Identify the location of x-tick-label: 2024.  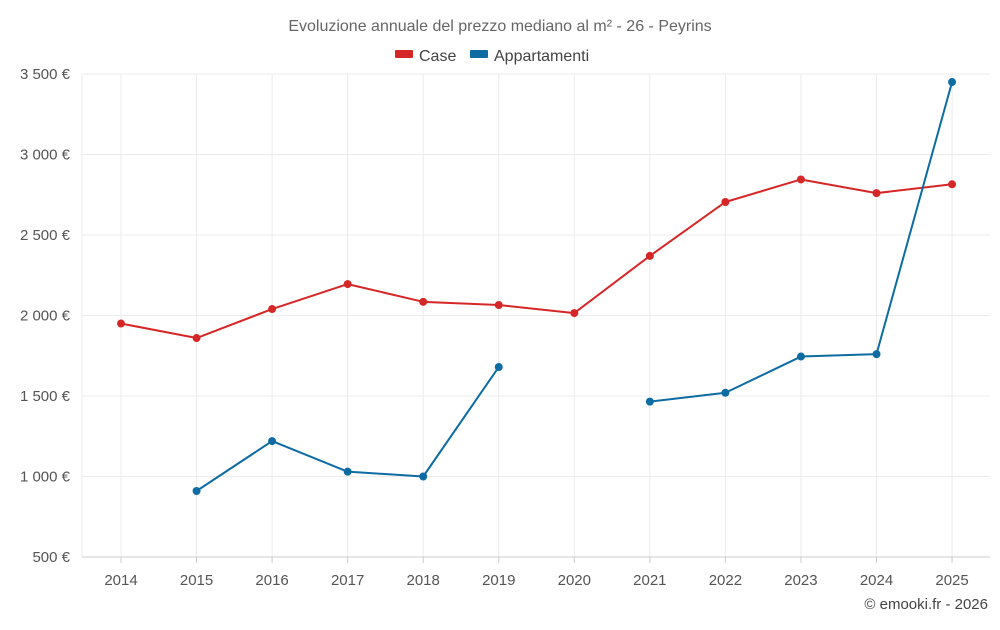
(876, 580).